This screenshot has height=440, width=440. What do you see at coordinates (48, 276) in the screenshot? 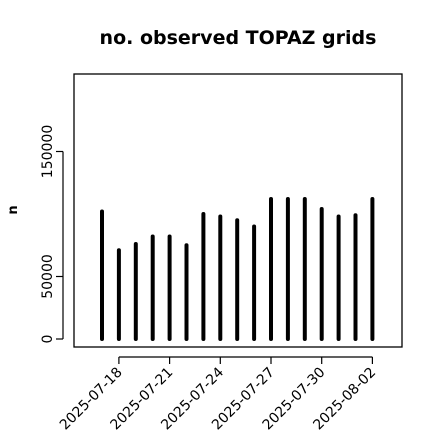
I see `y-tick-label: 50000` at bounding box center [48, 276].